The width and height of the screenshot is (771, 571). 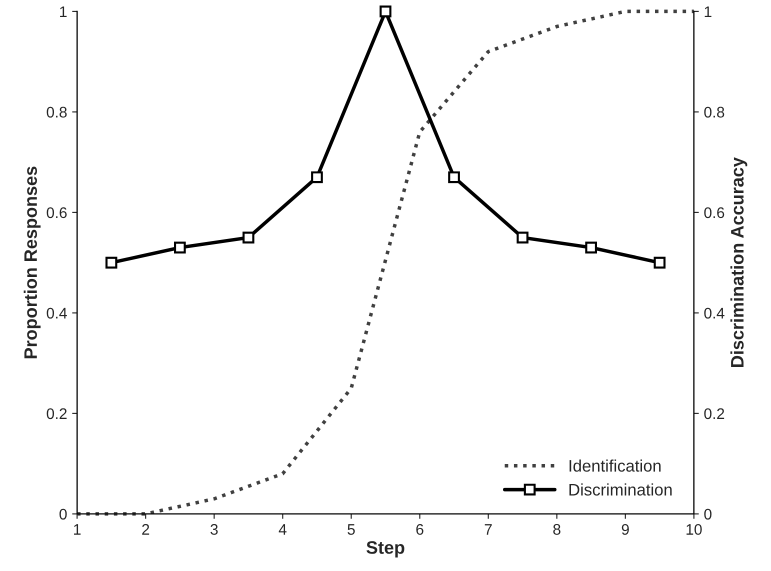 What do you see at coordinates (146, 529) in the screenshot?
I see `x-tick-label: 2` at bounding box center [146, 529].